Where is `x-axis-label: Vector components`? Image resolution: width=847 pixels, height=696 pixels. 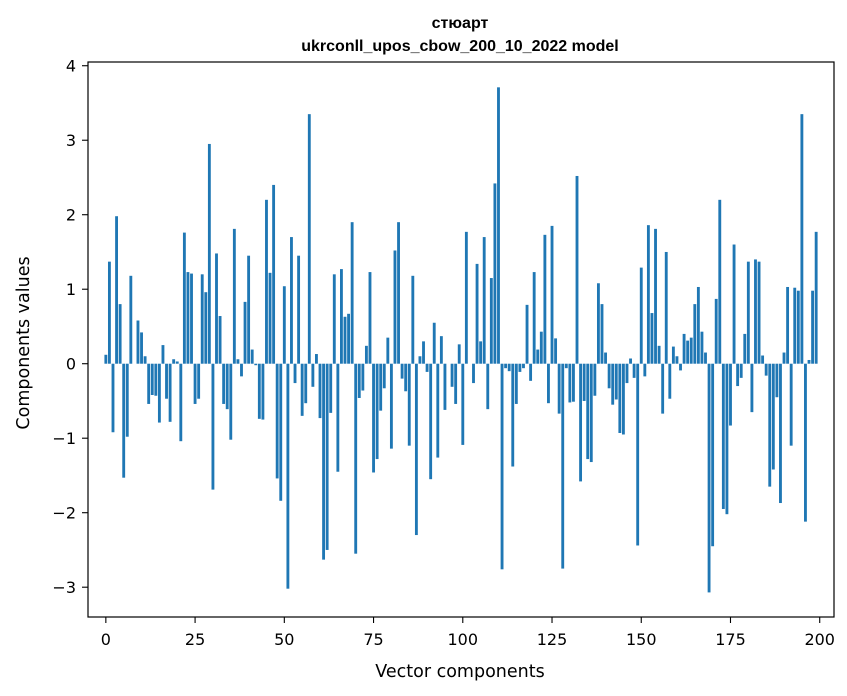
x-axis-label: Vector components is located at coordinates (459, 672).